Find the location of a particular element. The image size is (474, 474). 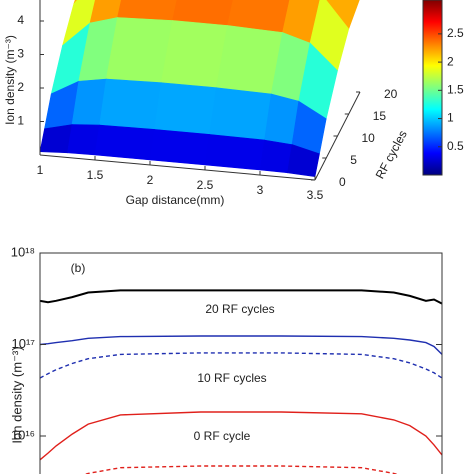

y-axis-label: Ion density (m⁻³) is located at coordinates (16, 394).